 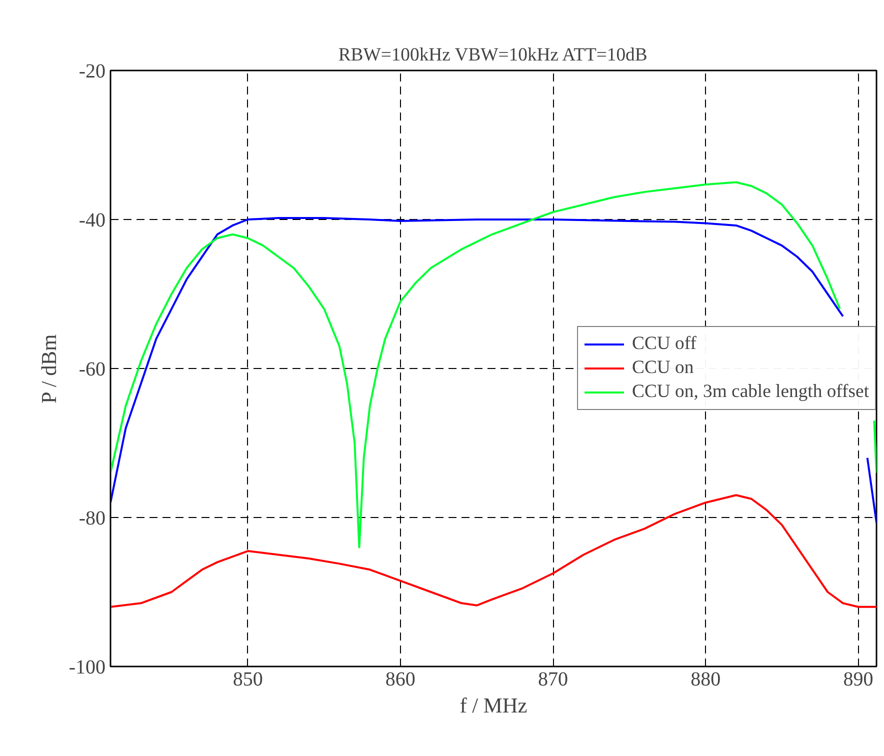 What do you see at coordinates (858, 679) in the screenshot?
I see `x-tick-label: 890` at bounding box center [858, 679].